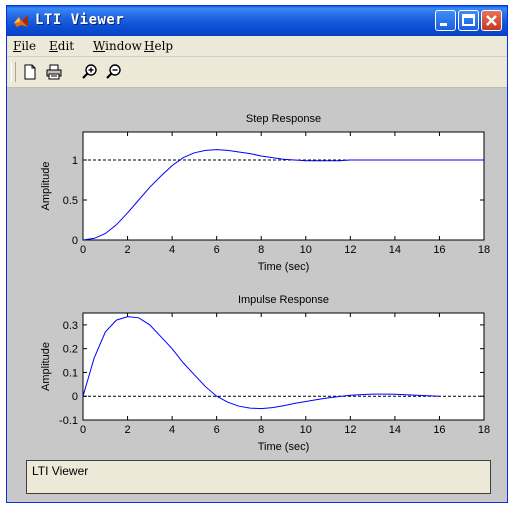 Image resolution: width=515 pixels, height=510 pixels. Describe the element at coordinates (83, 430) in the screenshot. I see `impulse-response-xtick-label: 0` at that location.